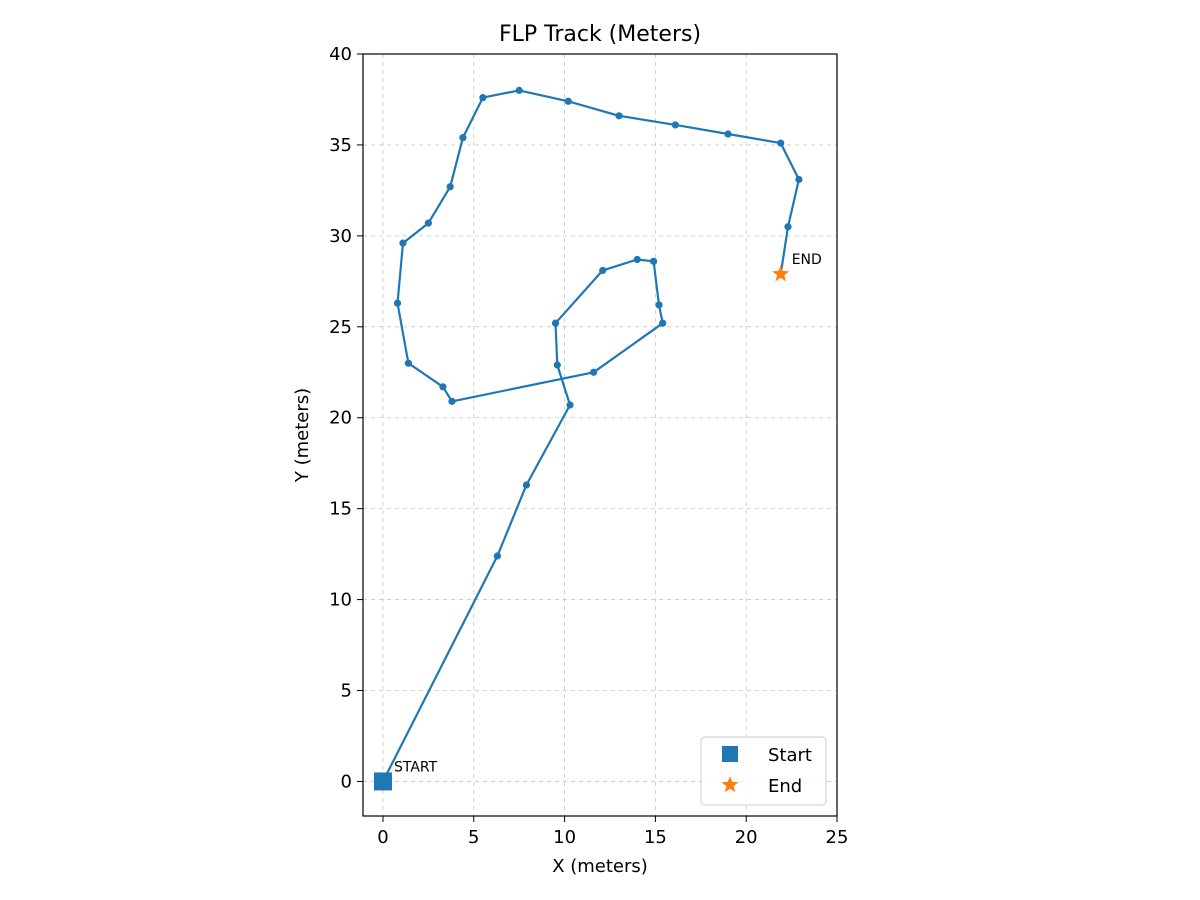  What do you see at coordinates (837, 837) in the screenshot?
I see `x-tick-label: 25` at bounding box center [837, 837].